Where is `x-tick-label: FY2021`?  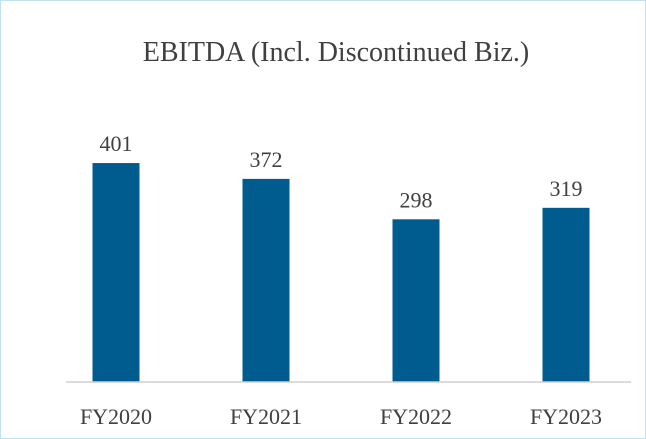
x-tick-label: FY2021 is located at coordinates (266, 416).